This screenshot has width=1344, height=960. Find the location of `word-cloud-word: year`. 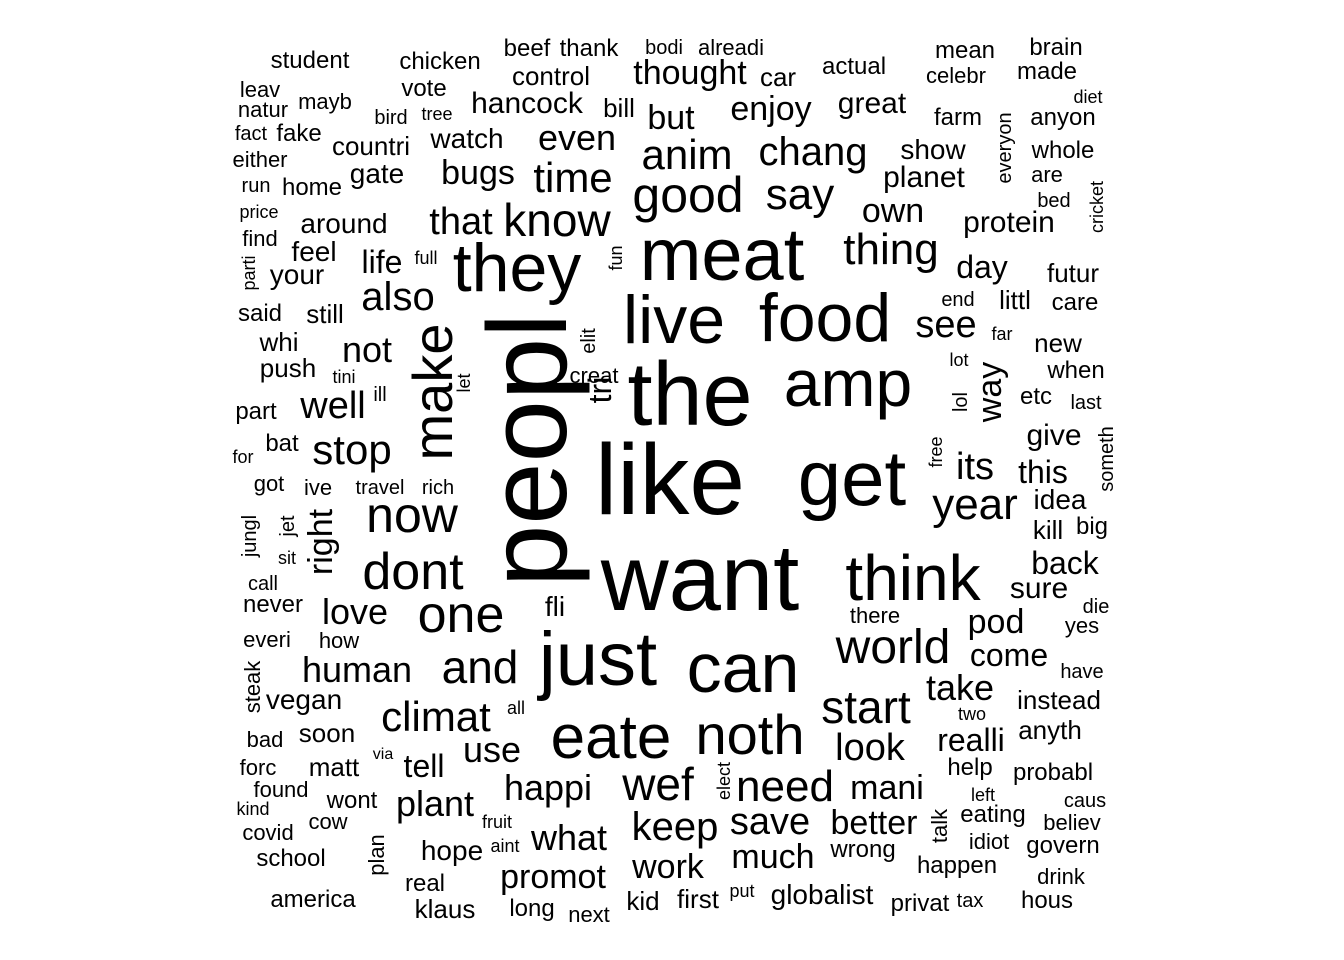

word-cloud-word: year is located at coordinates (975, 504).